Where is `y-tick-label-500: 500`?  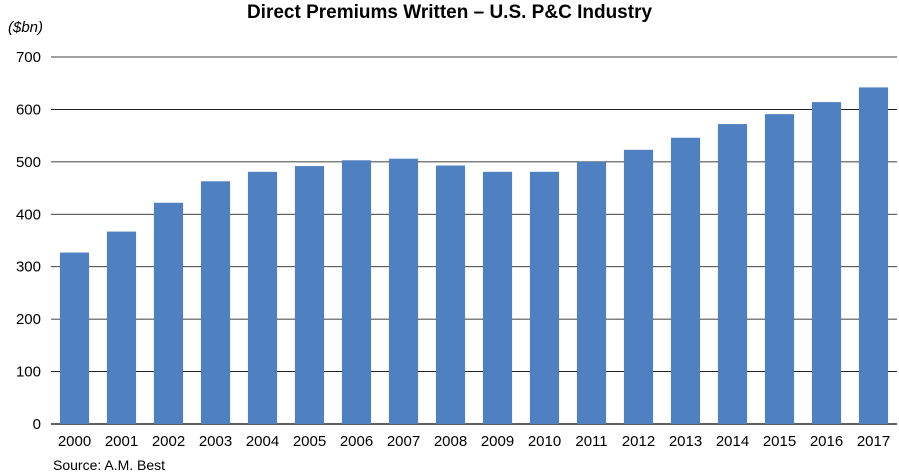
y-tick-label-500: 500 is located at coordinates (28, 162).